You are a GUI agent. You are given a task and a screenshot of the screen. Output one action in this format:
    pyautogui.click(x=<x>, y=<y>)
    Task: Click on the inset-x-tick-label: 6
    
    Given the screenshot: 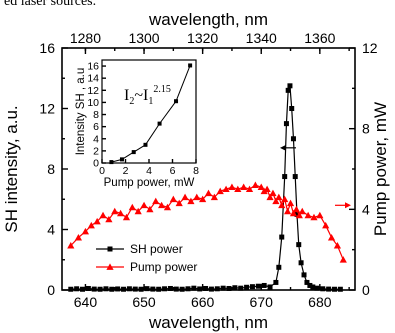 What is the action you would take?
    pyautogui.click(x=173, y=171)
    